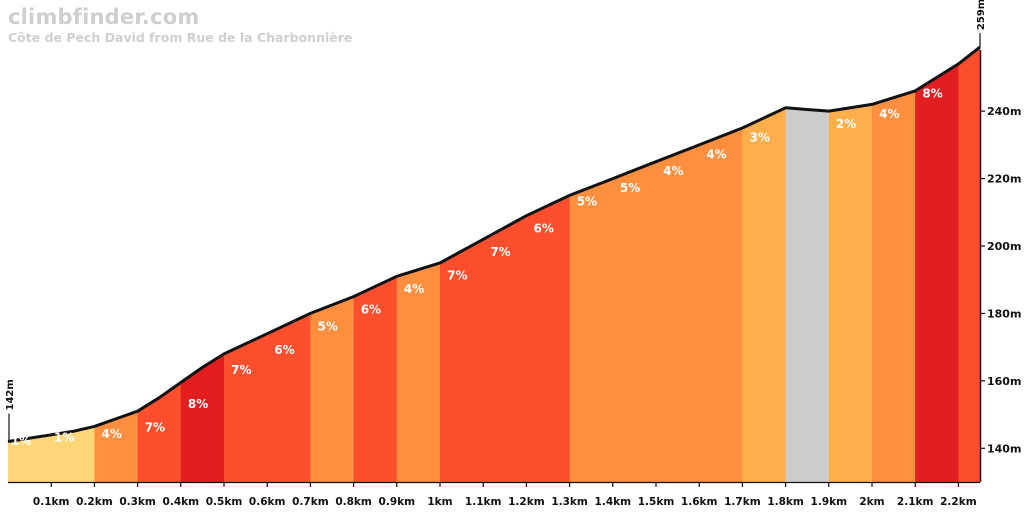  Describe the element at coordinates (1004, 381) in the screenshot. I see `y-tick-label: 160m` at that location.